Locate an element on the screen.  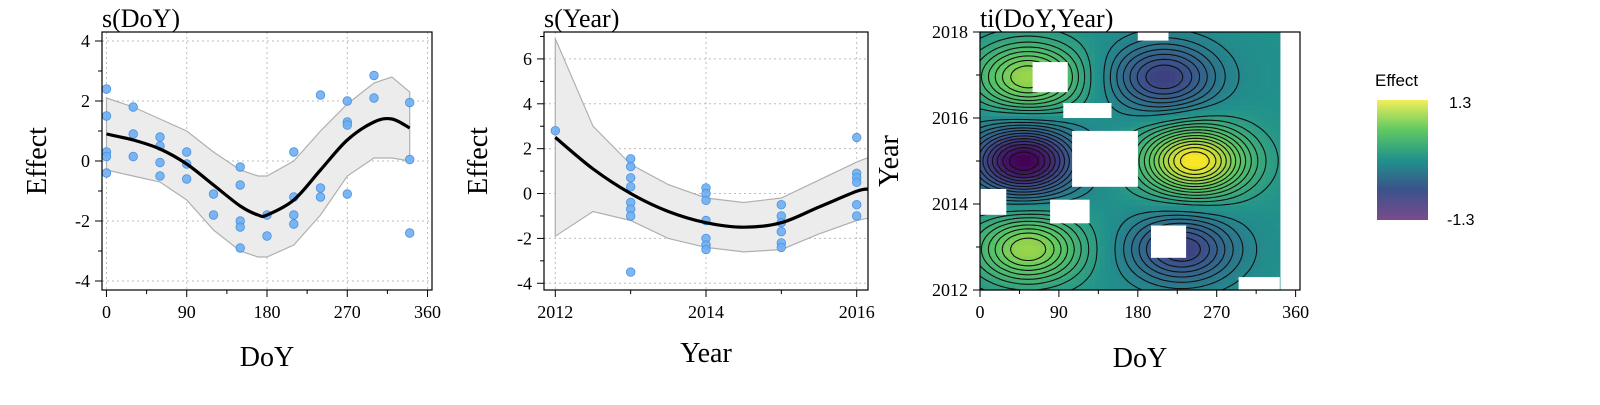
colorbar-max-label: 1.3 is located at coordinates (1460, 103).